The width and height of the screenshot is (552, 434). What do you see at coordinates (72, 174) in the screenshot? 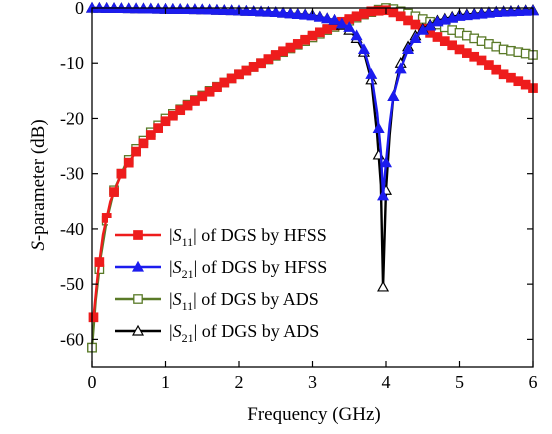
I see `y-tick-label: -30` at bounding box center [72, 174].